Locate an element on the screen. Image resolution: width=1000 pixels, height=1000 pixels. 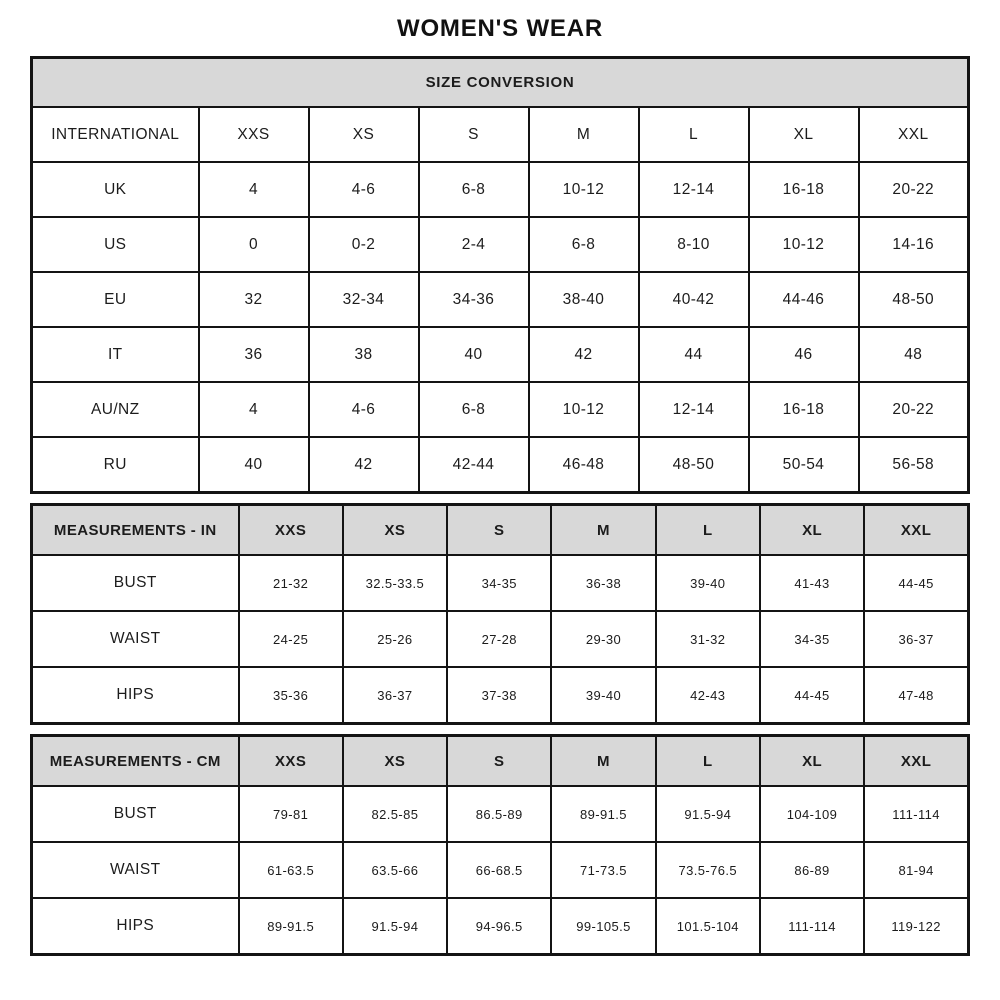
measurements-cm-column-header: S is located at coordinates (499, 760).